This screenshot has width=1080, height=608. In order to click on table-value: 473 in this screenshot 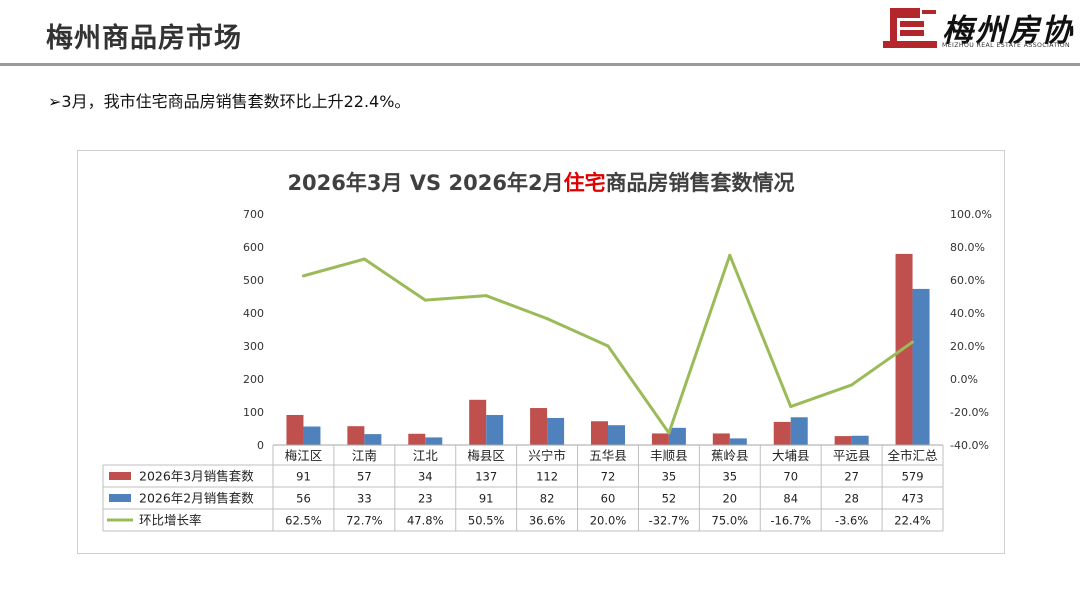, I will do `click(913, 499)`.